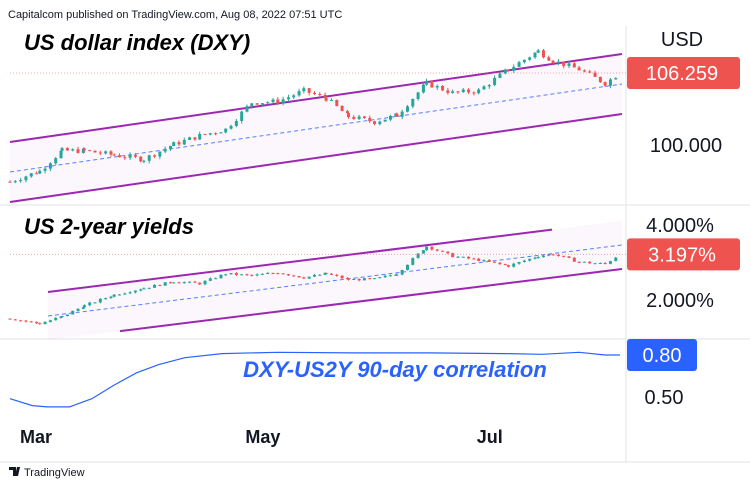  I want to click on pane-3: 0.80 0.50 DXY-US2Y 90-day correlation, so click(353, 374).